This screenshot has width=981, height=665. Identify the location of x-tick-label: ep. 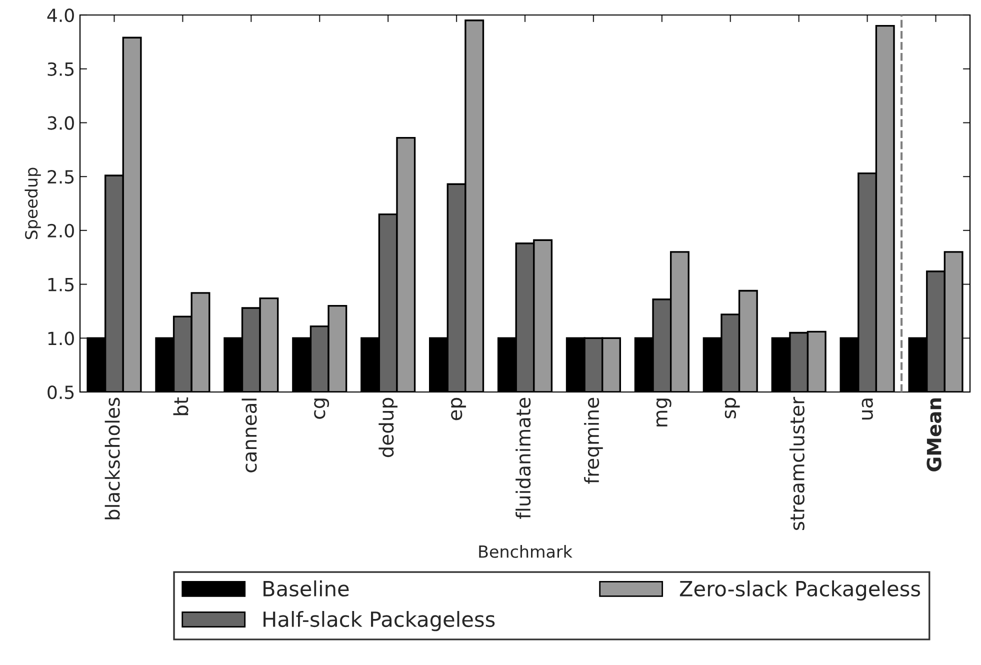
(458, 409).